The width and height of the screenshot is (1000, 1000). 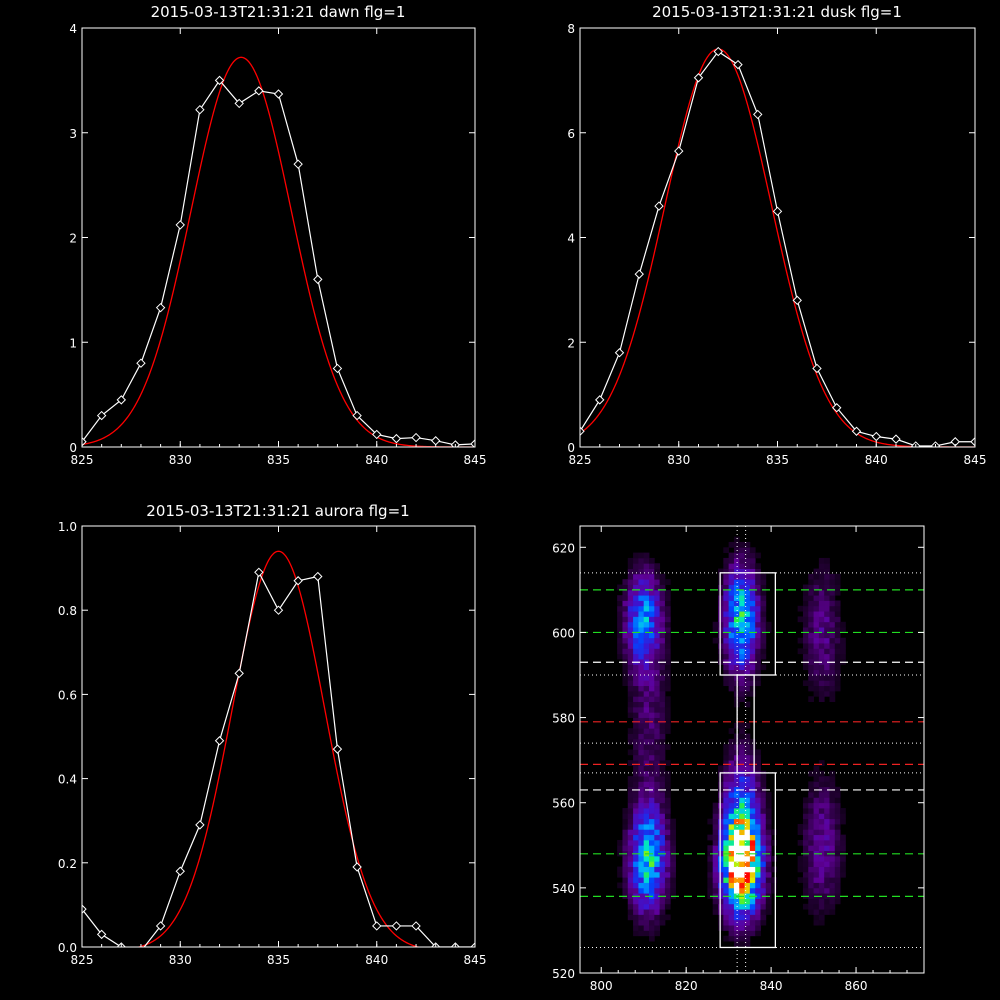 I want to click on dusk-data-point, so click(x=639, y=274).